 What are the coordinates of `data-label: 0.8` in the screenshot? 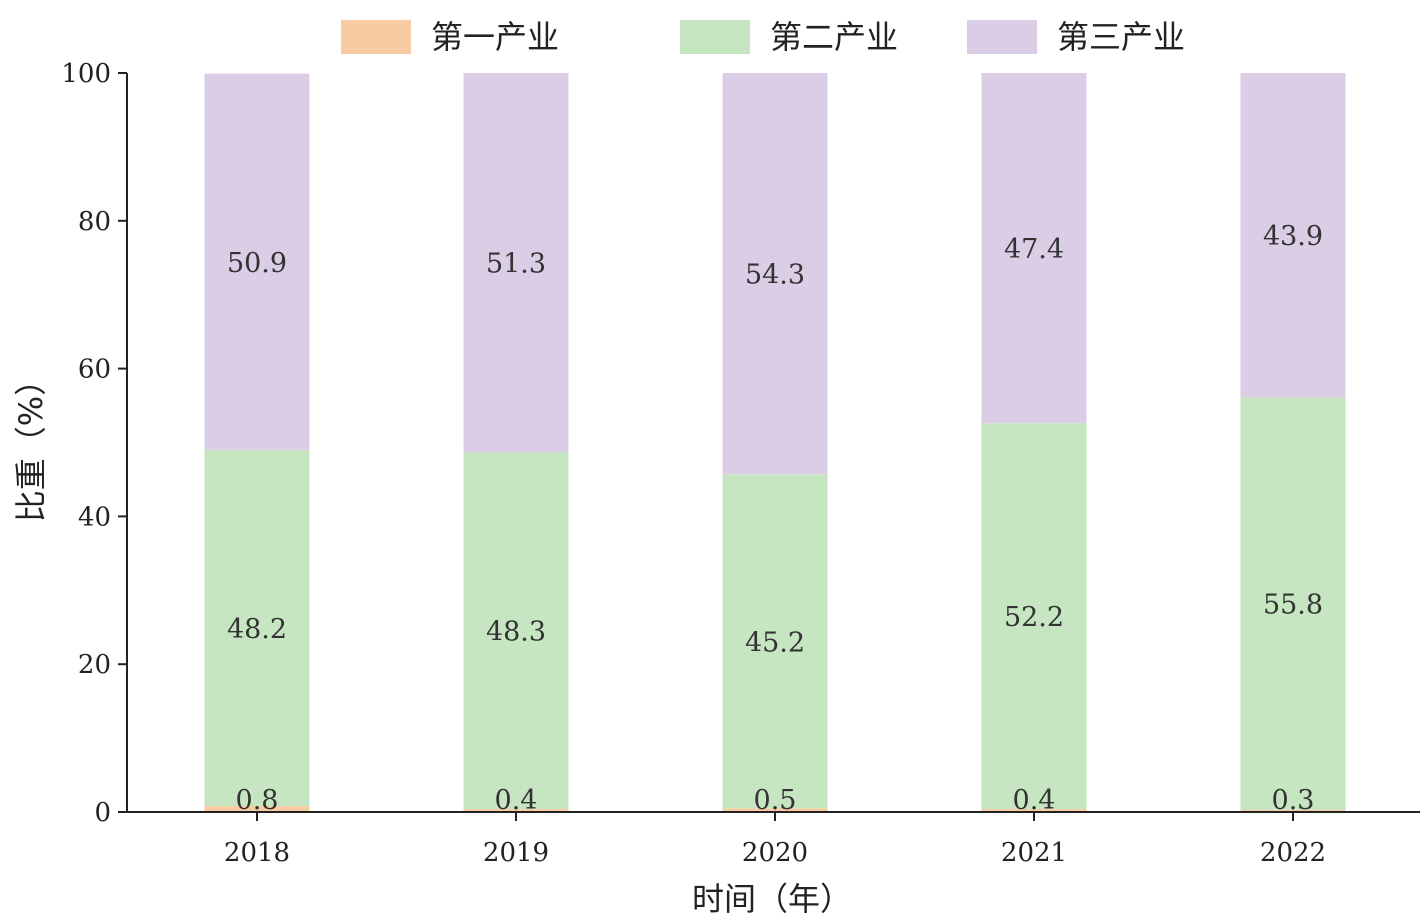 It's located at (257, 800).